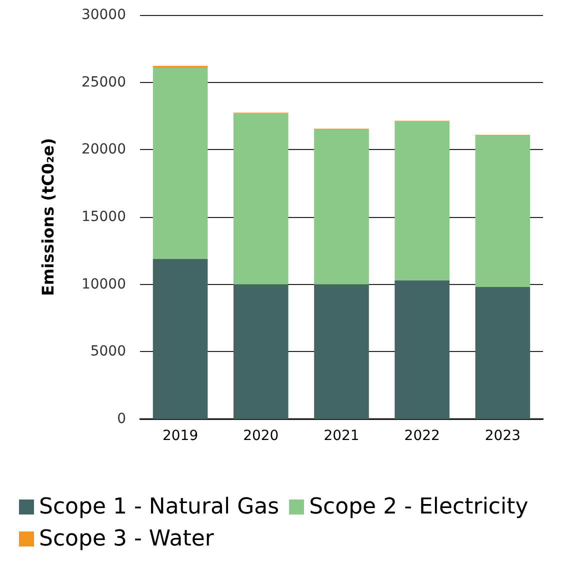  I want to click on y-tick-label: 25000, so click(103, 82).